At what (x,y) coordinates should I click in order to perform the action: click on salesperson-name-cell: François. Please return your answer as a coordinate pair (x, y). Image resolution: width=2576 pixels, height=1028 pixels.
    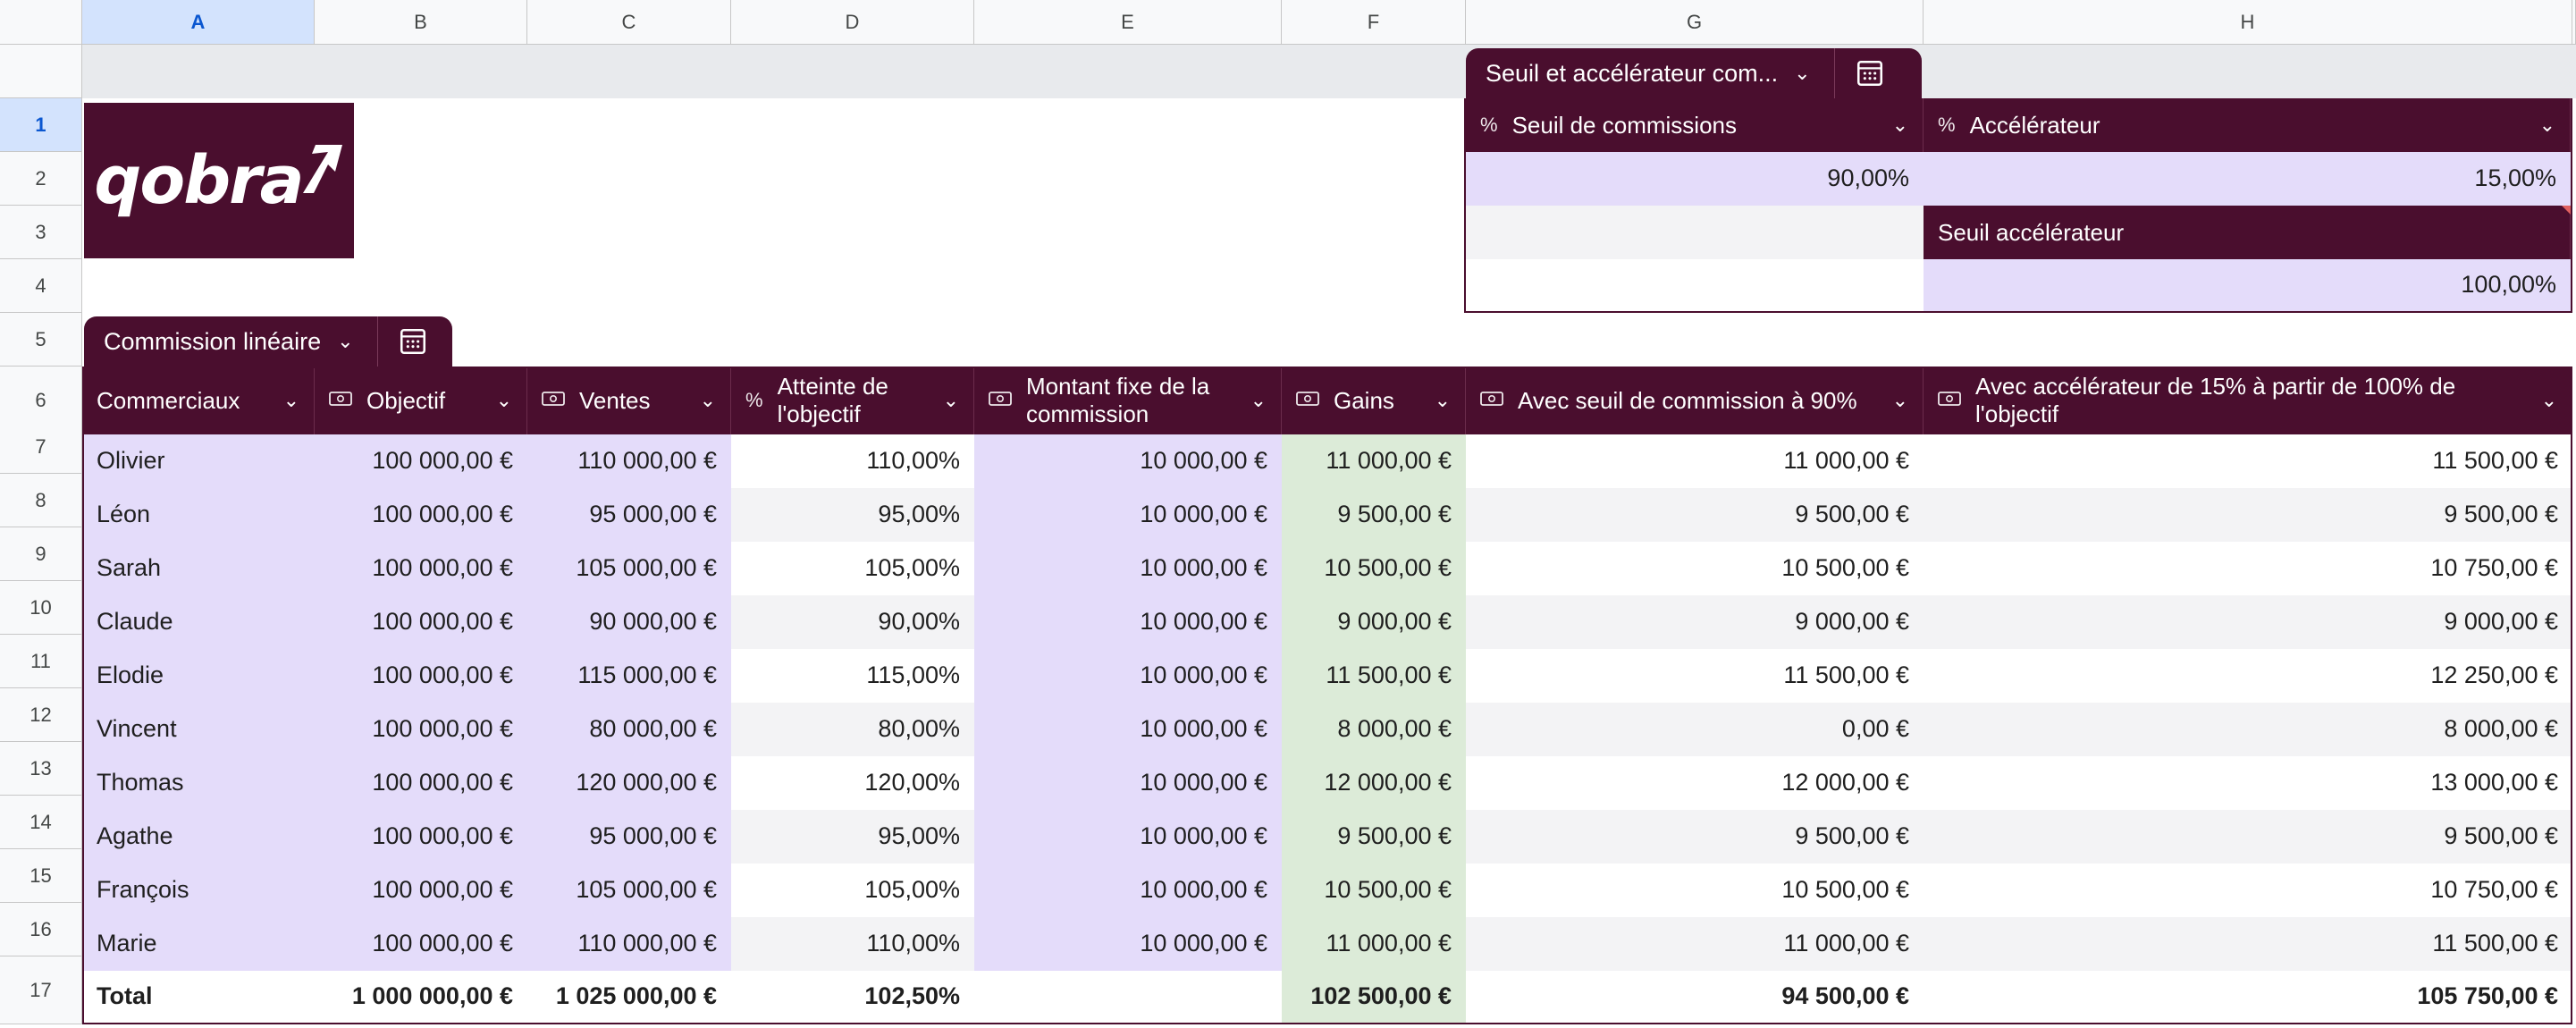
    Looking at the image, I should click on (199, 890).